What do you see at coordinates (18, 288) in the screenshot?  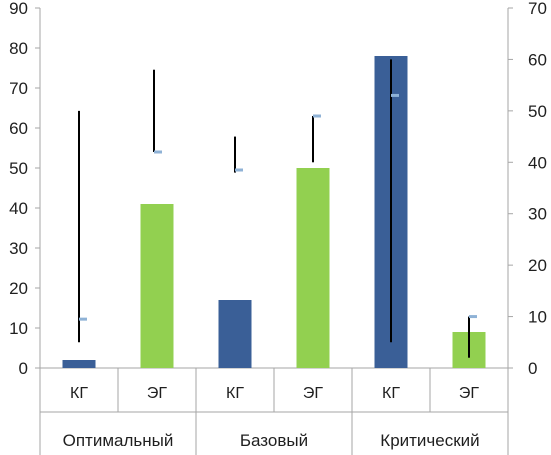 I see `left-tick-label: 20` at bounding box center [18, 288].